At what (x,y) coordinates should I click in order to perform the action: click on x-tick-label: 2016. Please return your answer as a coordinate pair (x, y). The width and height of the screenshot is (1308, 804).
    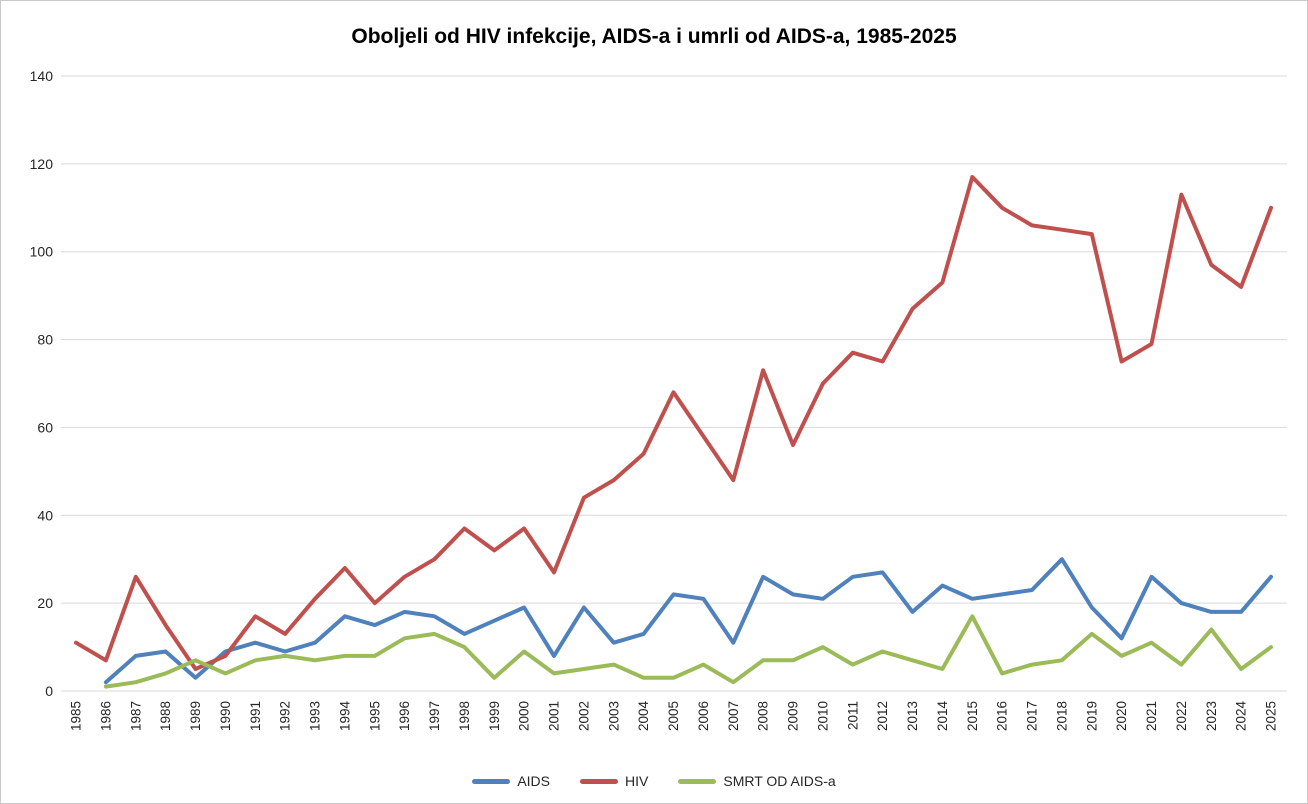
    Looking at the image, I should click on (1002, 716).